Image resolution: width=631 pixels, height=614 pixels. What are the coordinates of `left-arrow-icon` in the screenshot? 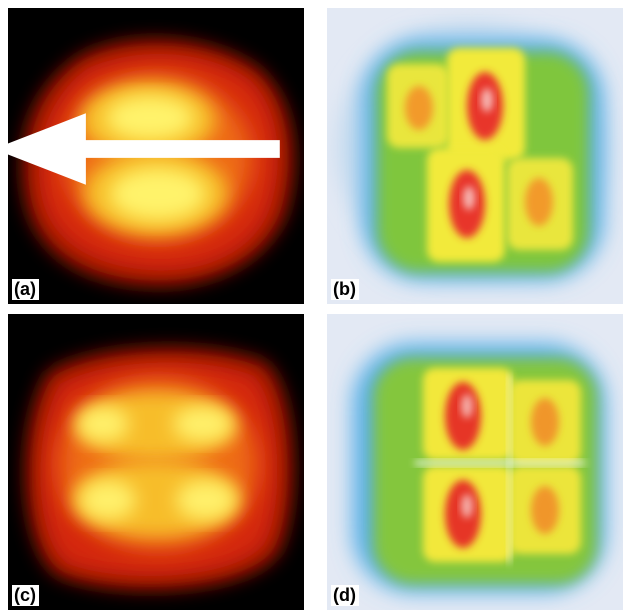 It's located at (144, 149).